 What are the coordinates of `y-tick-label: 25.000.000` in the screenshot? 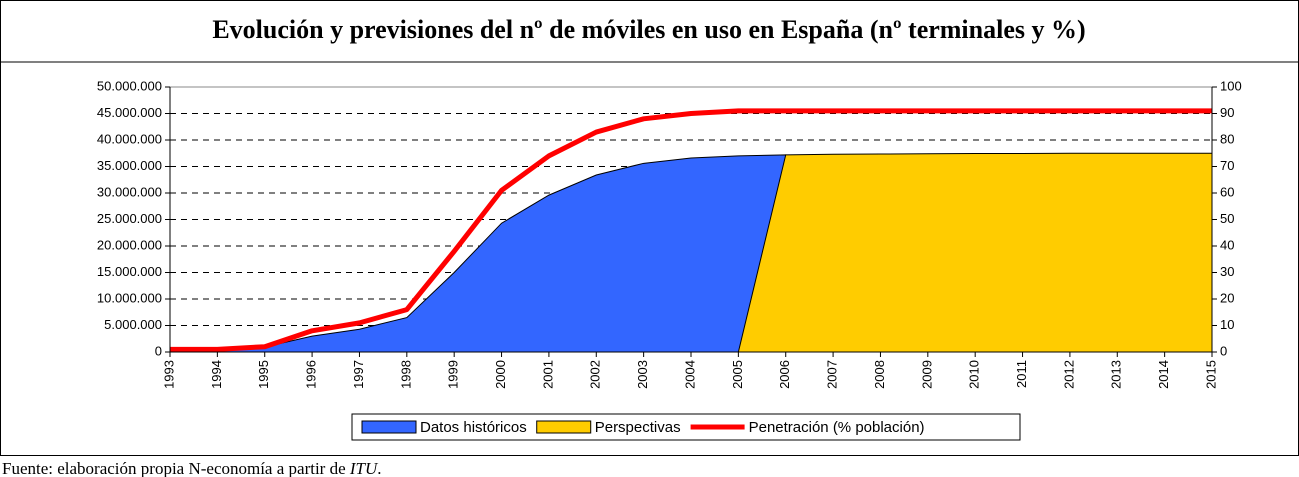 It's located at (129, 218).